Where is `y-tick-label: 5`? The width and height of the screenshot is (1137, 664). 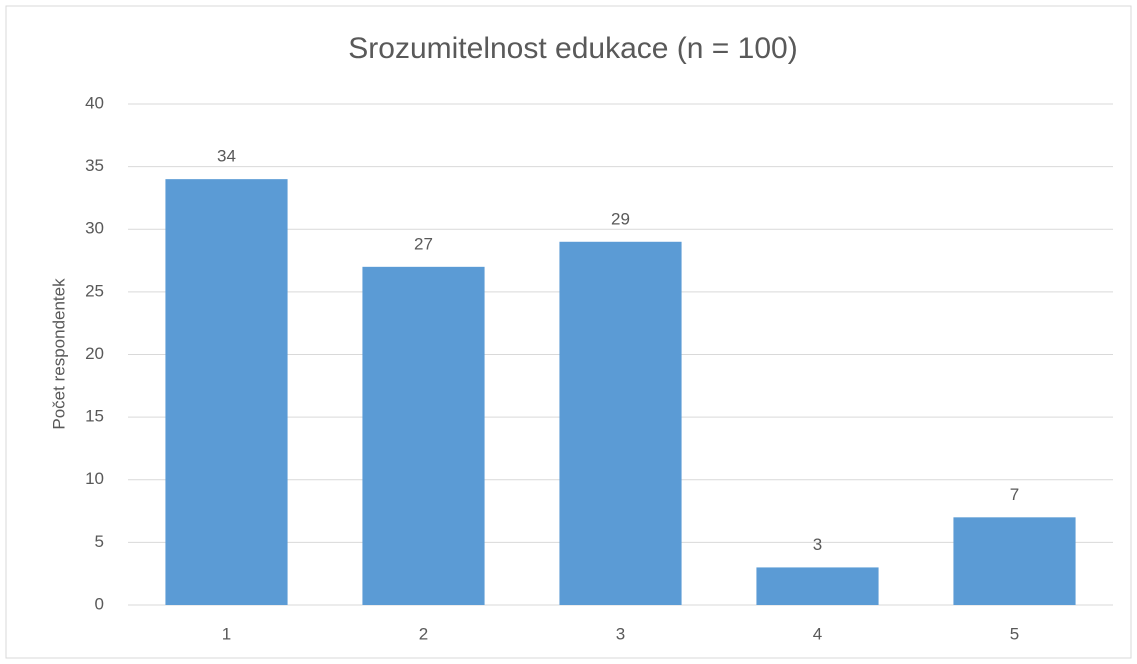 y-tick-label: 5 is located at coordinates (99, 541).